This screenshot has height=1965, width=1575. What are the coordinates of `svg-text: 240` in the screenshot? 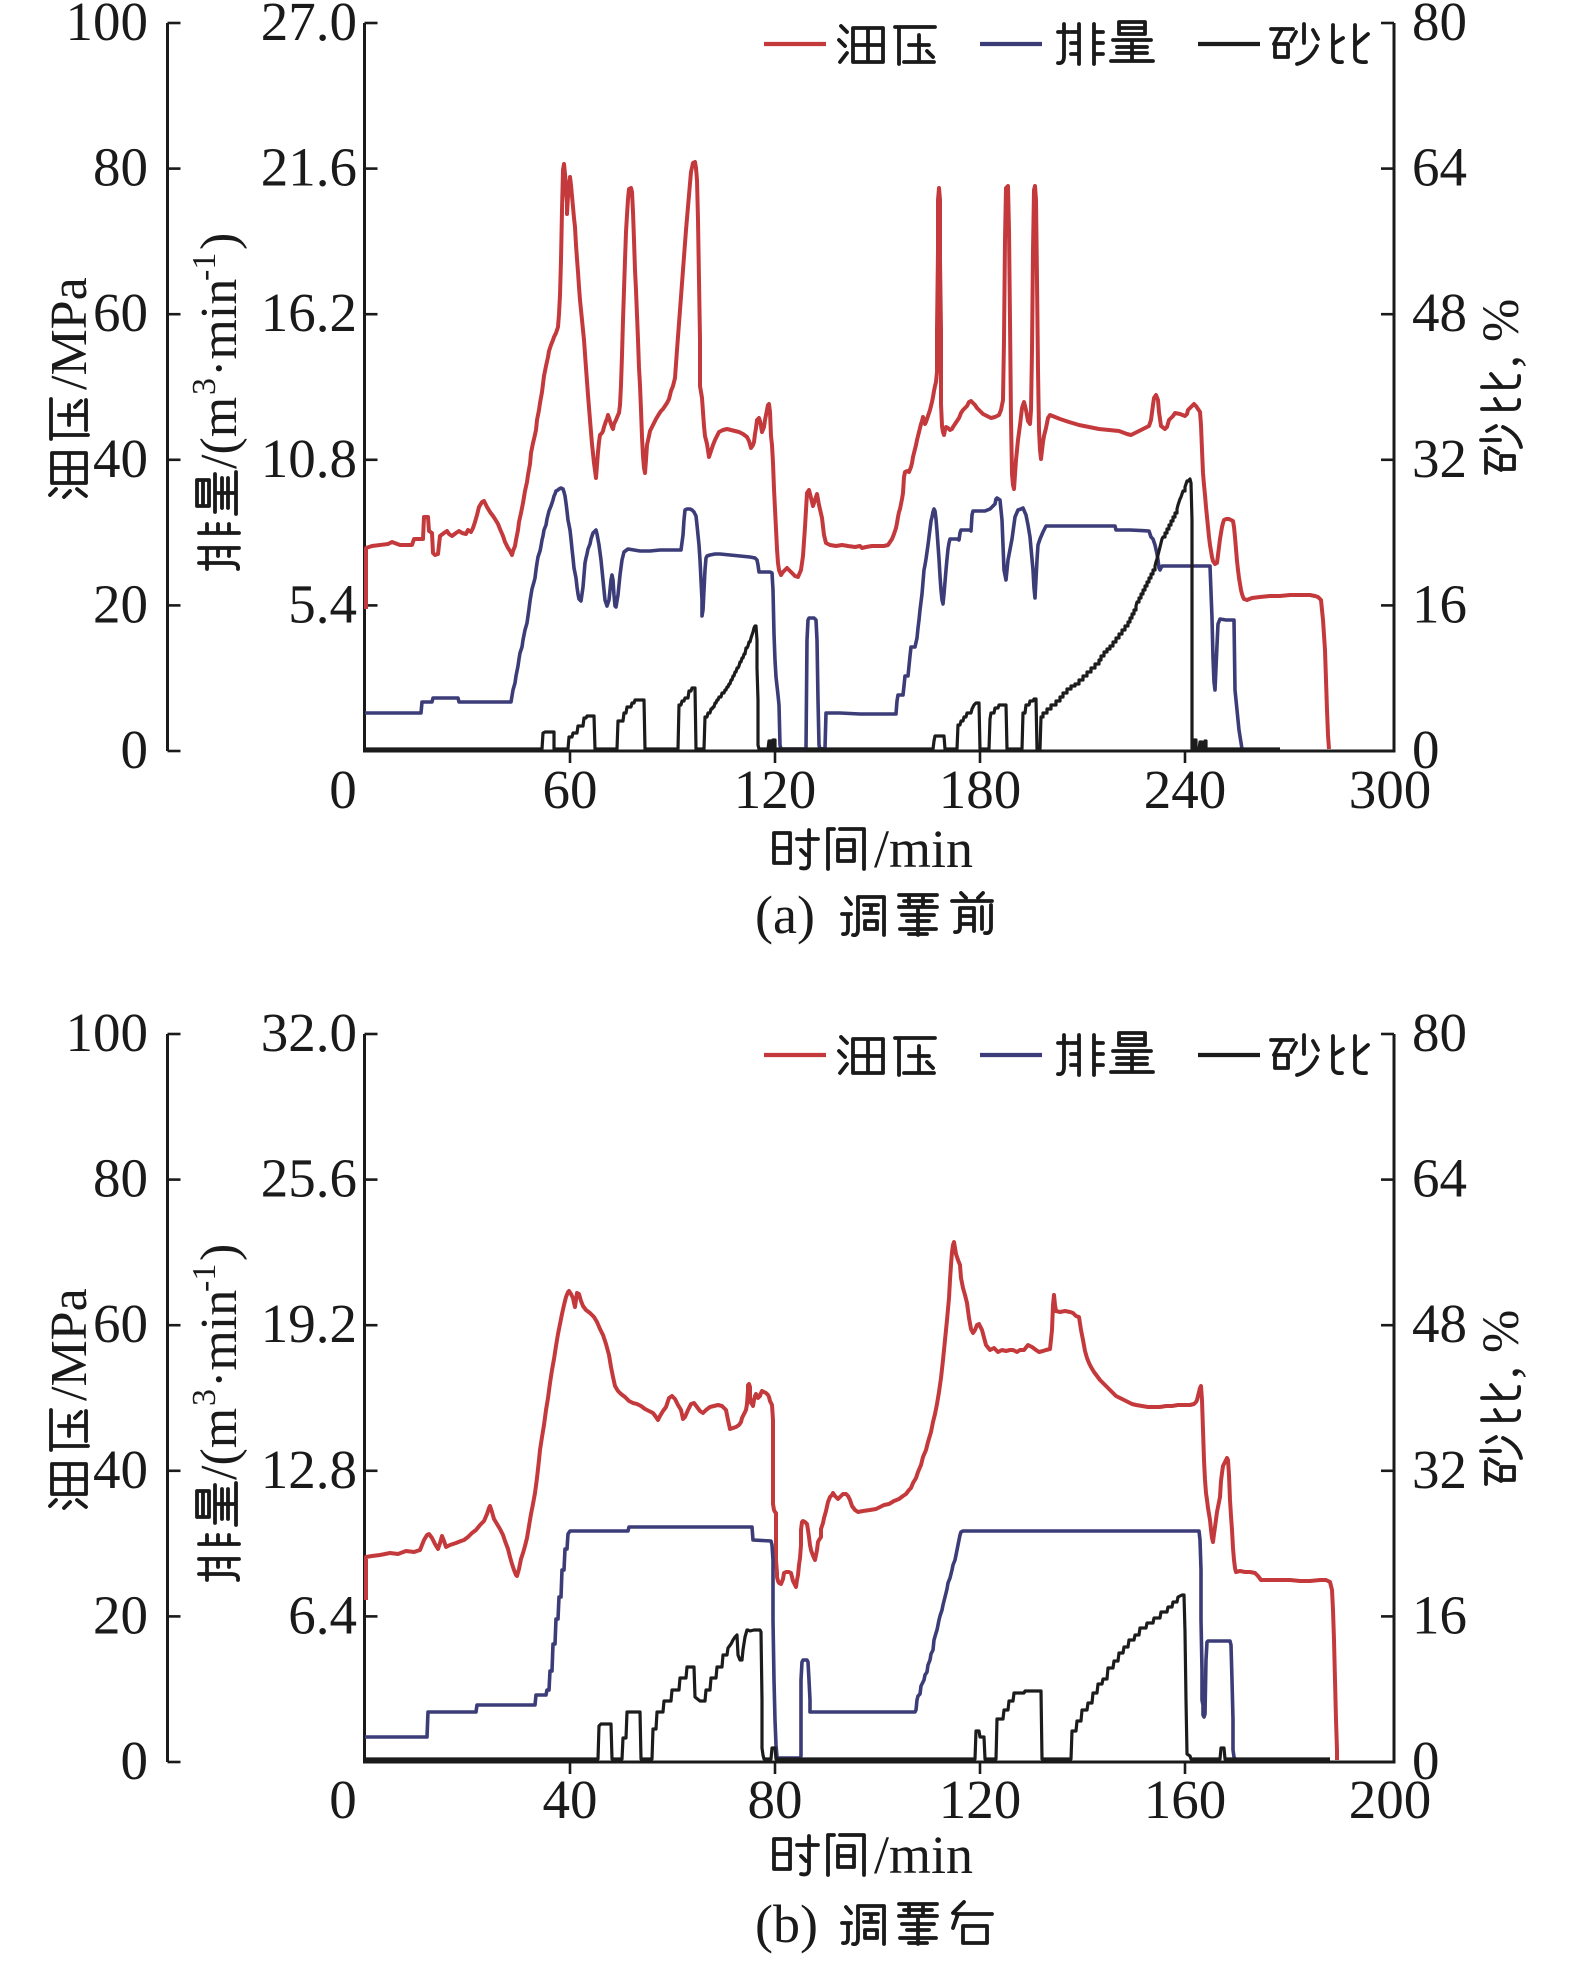 It's located at (1185, 789).